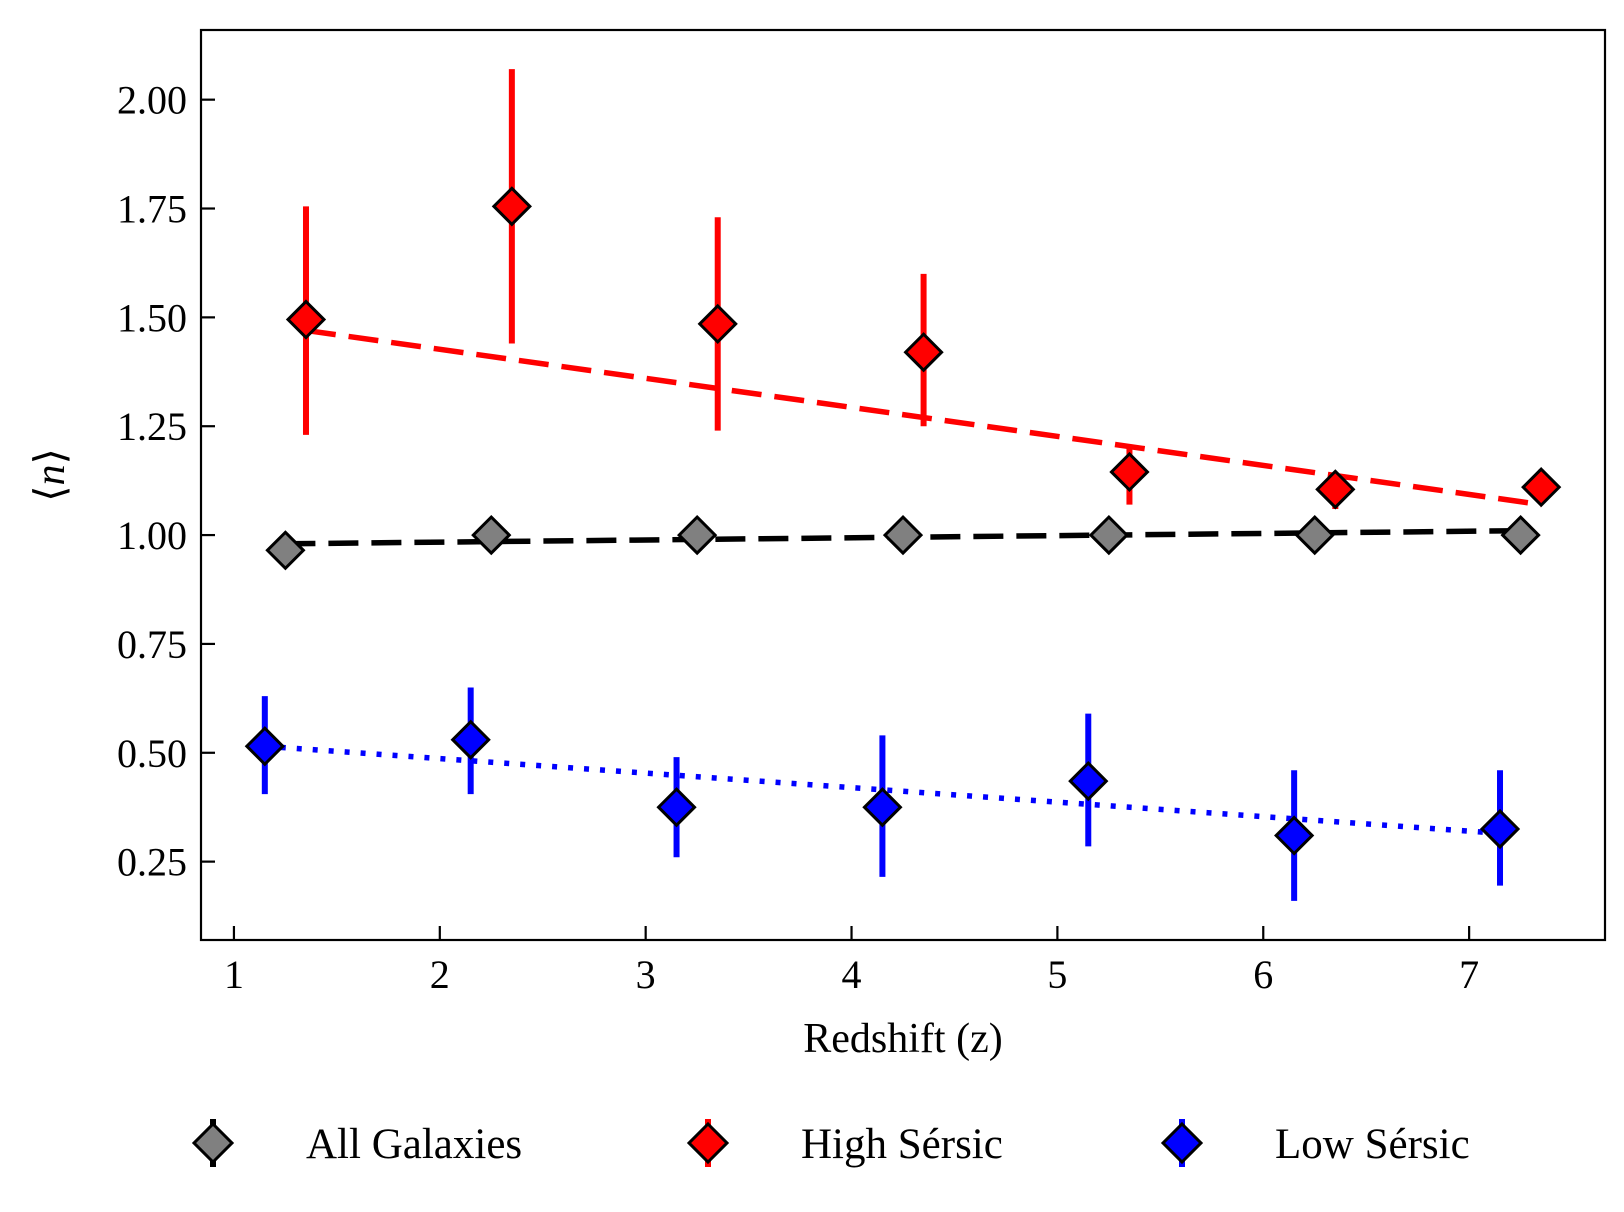 Image resolution: width=1624 pixels, height=1212 pixels. What do you see at coordinates (152, 426) in the screenshot?
I see `y-tick-label: 1.25` at bounding box center [152, 426].